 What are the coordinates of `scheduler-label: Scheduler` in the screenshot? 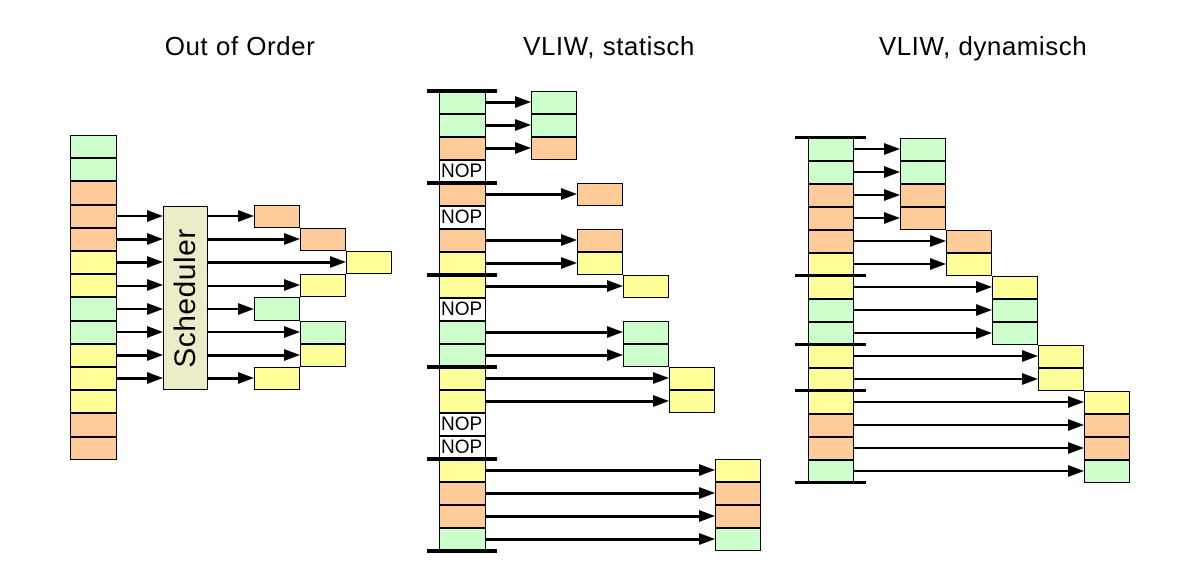 It's located at (185, 298).